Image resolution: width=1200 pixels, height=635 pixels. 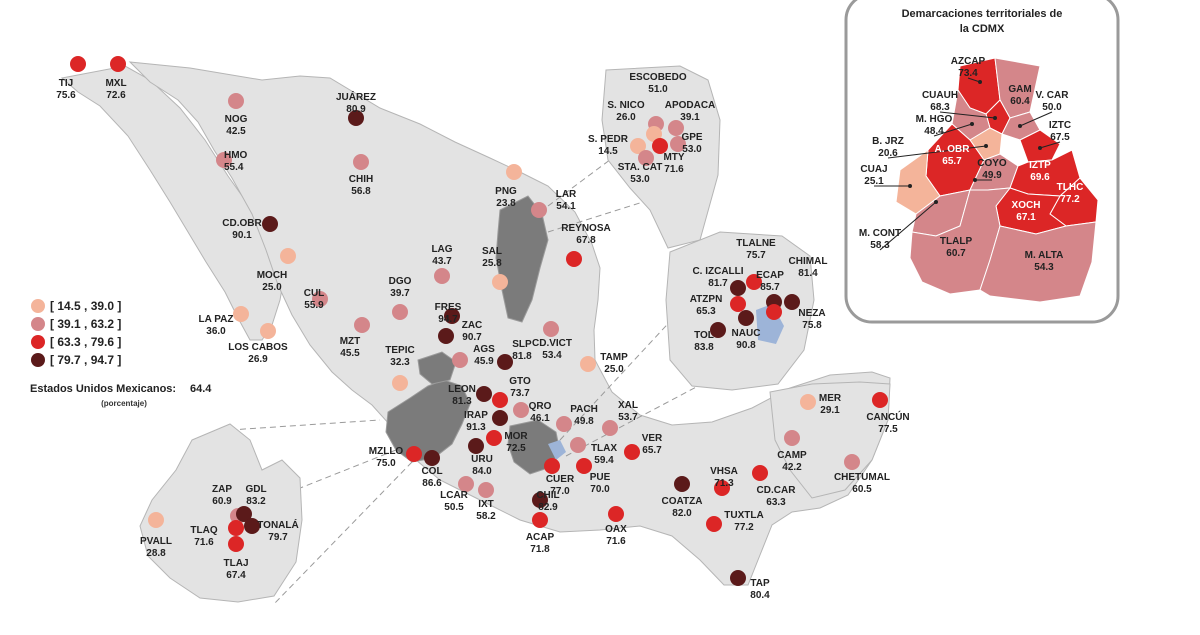 What do you see at coordinates (482, 471) in the screenshot?
I see `city-value-uru: 84.0` at bounding box center [482, 471].